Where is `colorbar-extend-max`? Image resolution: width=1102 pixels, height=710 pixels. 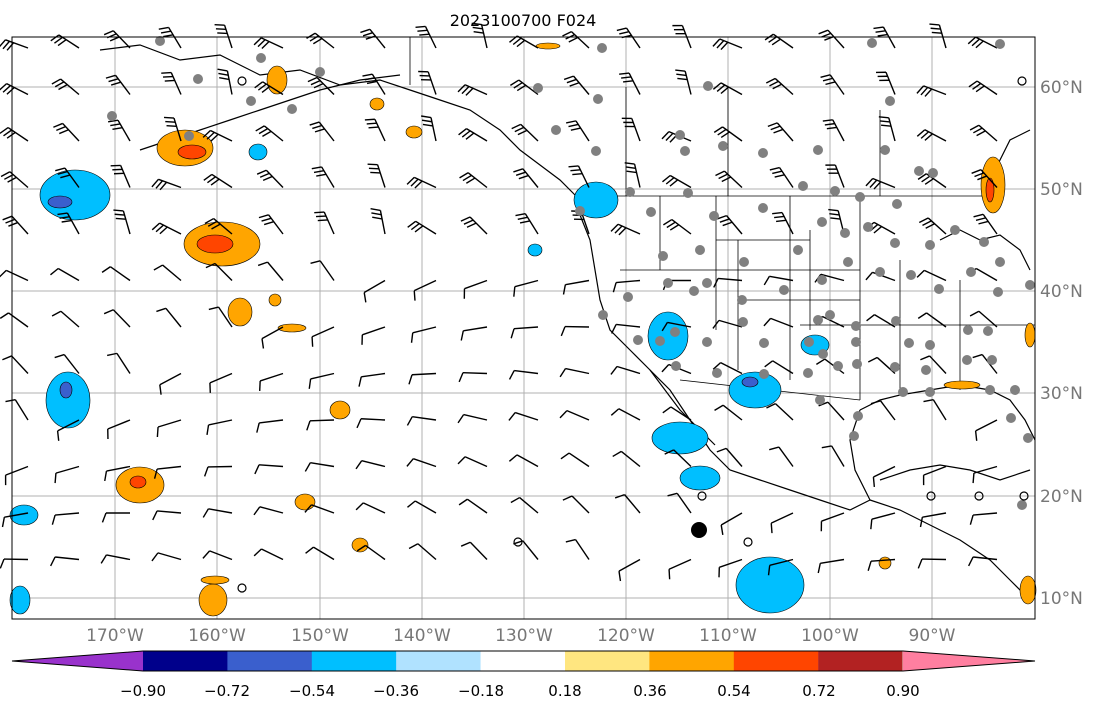
colorbar-extend-max is located at coordinates (969, 661).